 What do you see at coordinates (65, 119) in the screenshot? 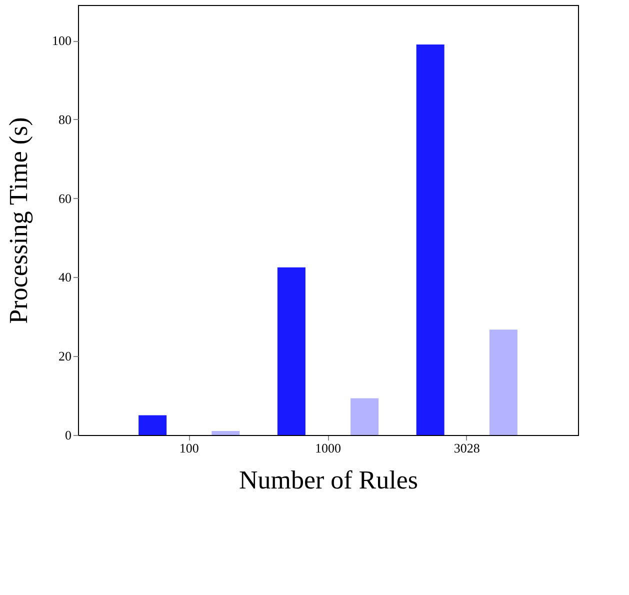
I see `y-tick-label: 80` at bounding box center [65, 119].